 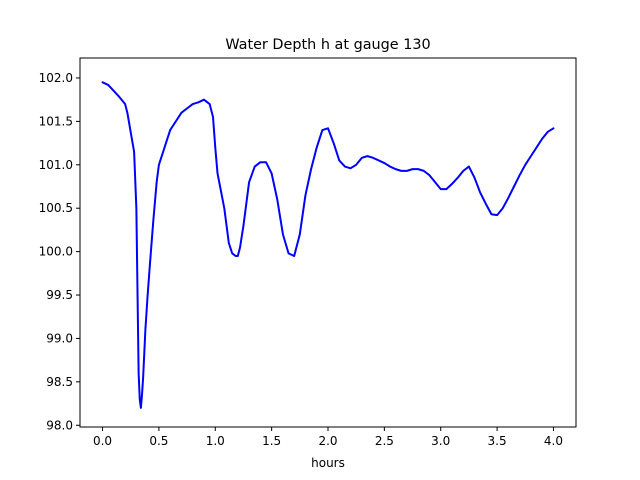 I want to click on x-tick-label: 3.5, so click(x=497, y=441).